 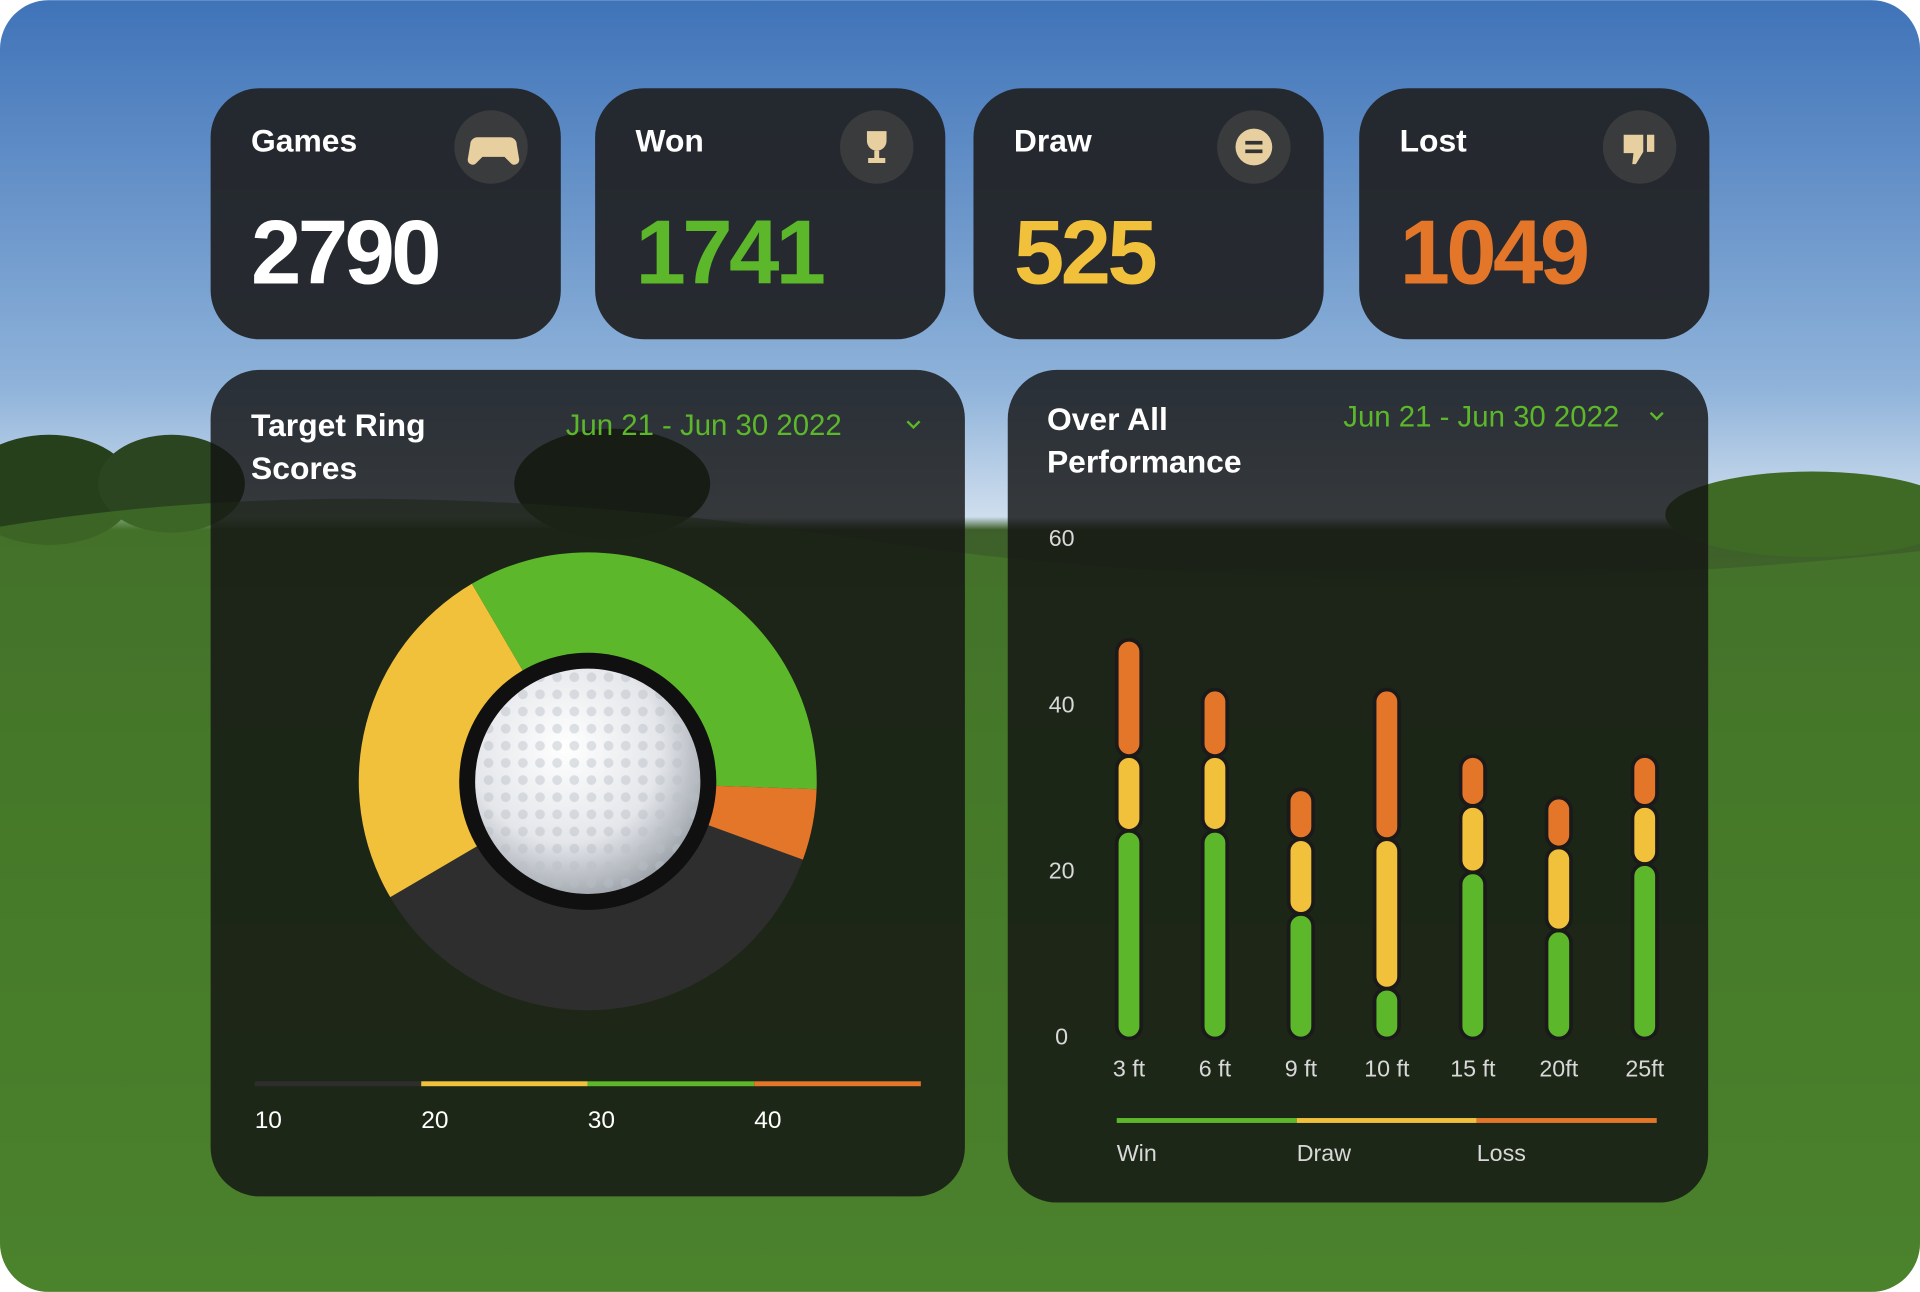 I want to click on y-tick-label: 60, so click(x=1062, y=538).